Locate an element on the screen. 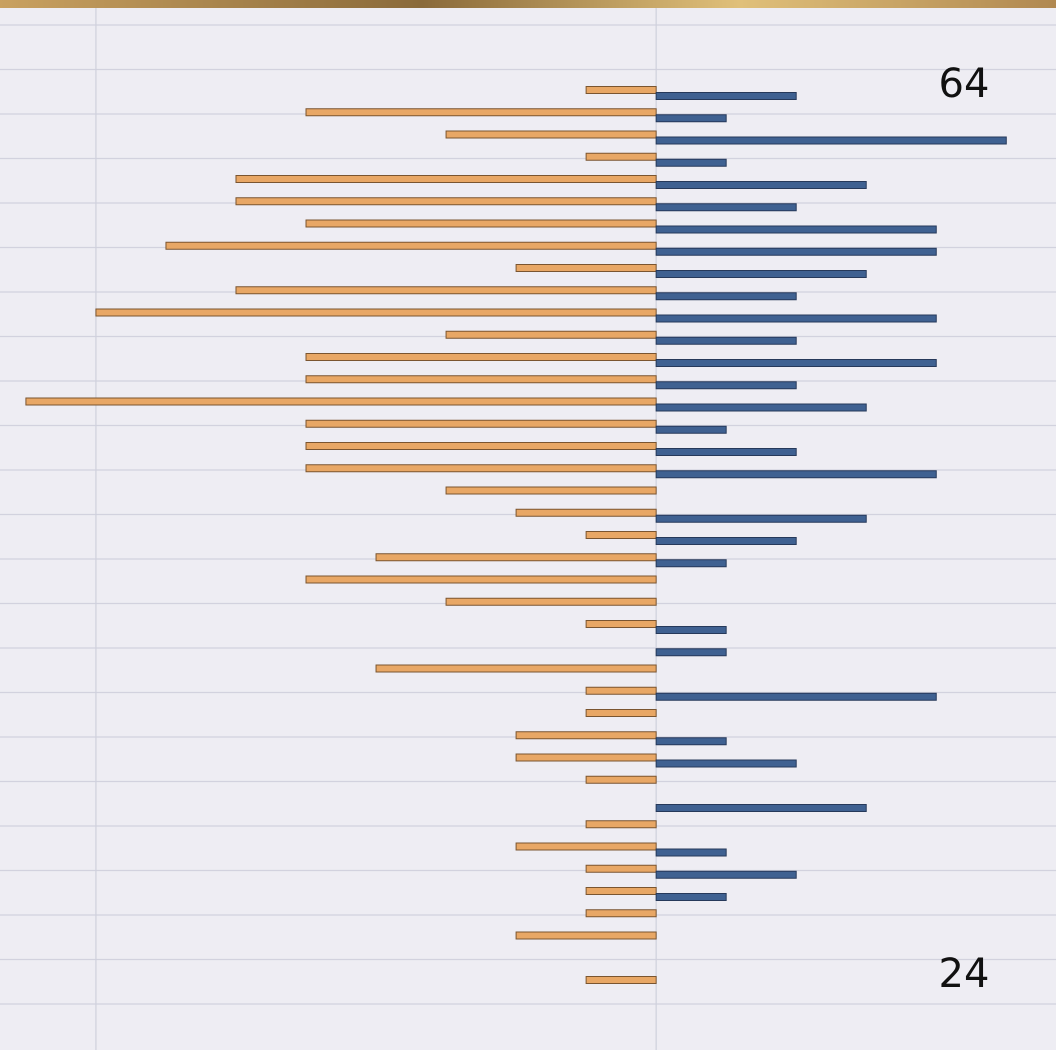  category-label: 64 is located at coordinates (964, 84).